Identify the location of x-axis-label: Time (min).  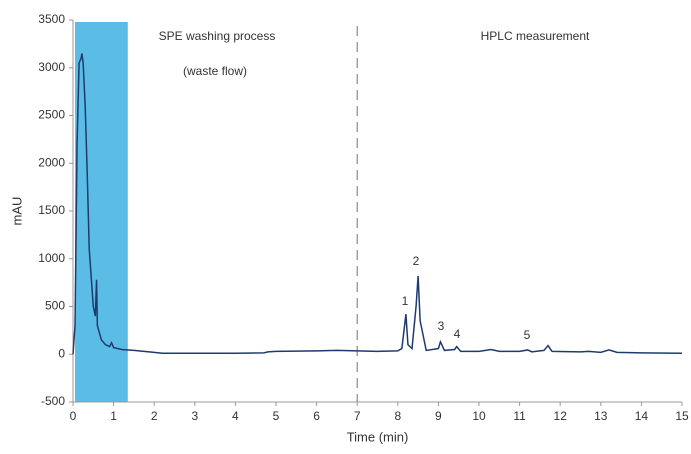
(378, 436).